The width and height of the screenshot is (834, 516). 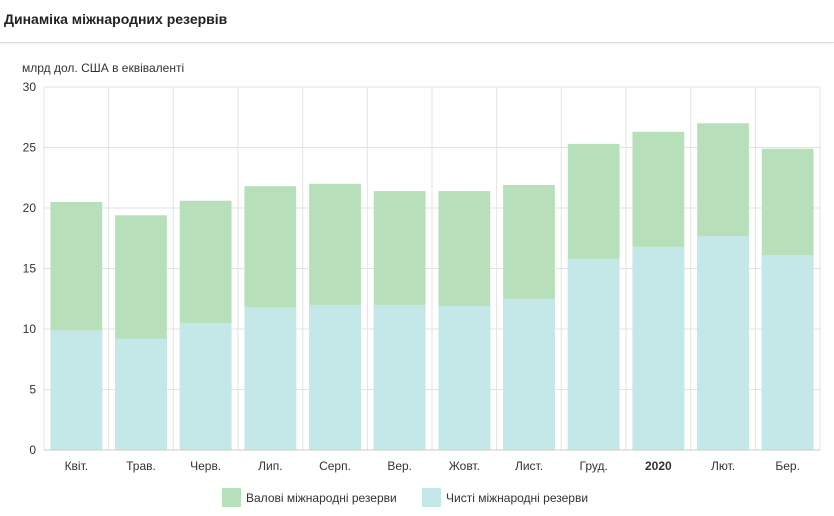 What do you see at coordinates (399, 466) in the screenshot?
I see `x-tick-label: Вер.` at bounding box center [399, 466].